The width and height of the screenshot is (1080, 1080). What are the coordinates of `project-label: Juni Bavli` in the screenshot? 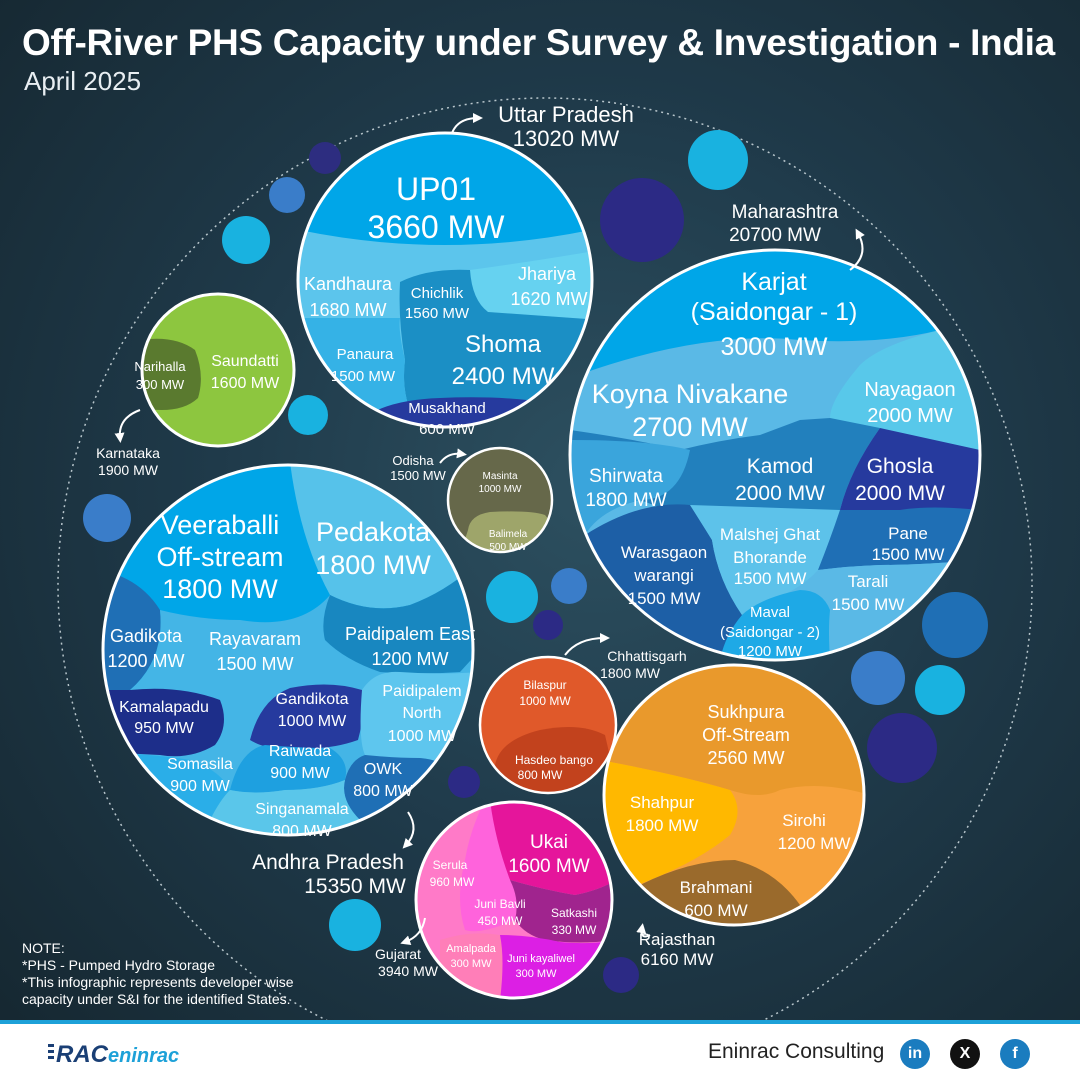 It's located at (499, 904).